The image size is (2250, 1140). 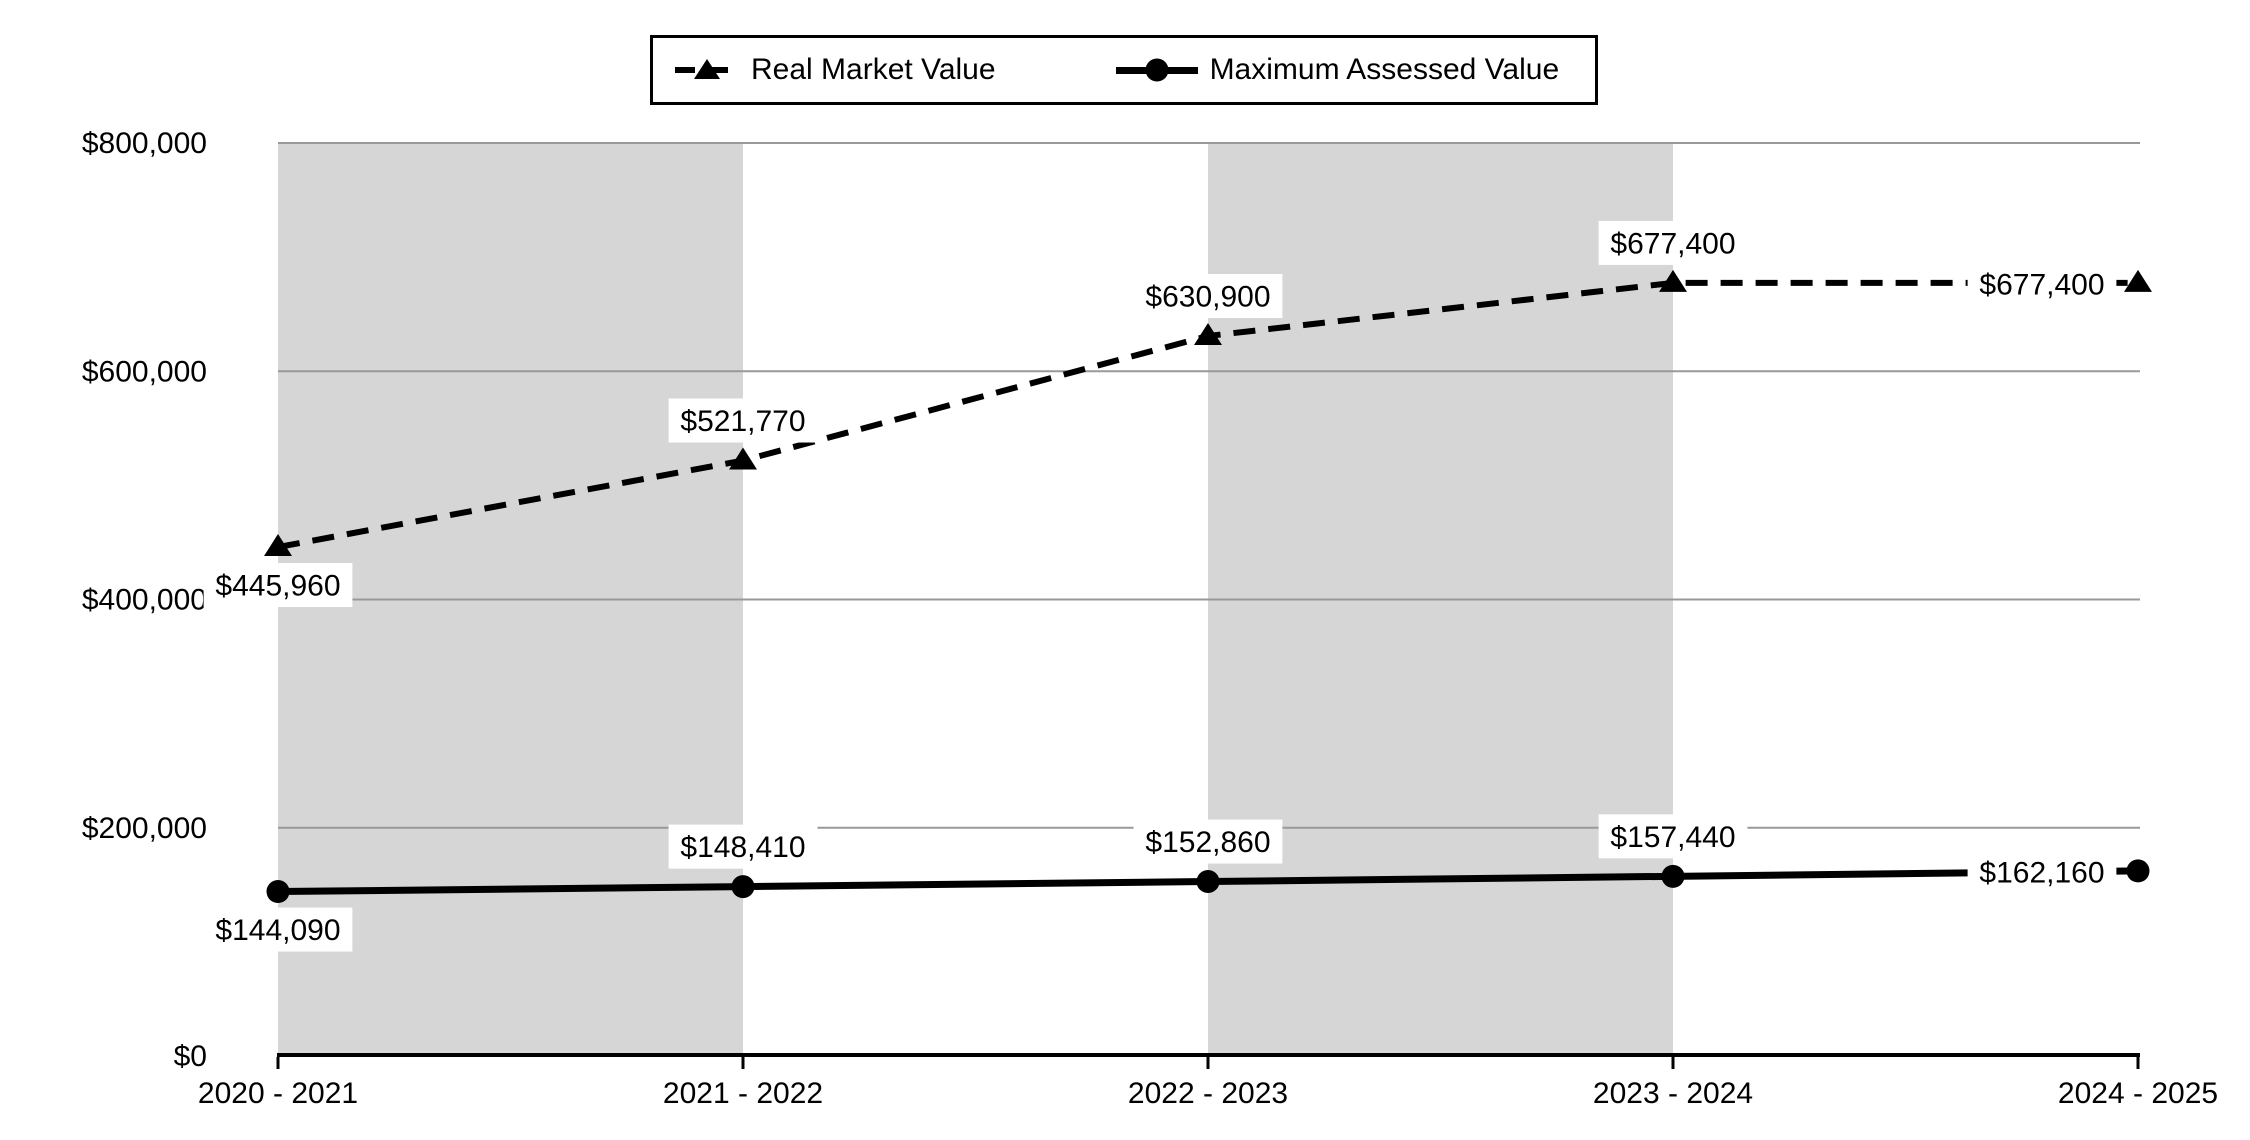 What do you see at coordinates (1673, 1093) in the screenshot?
I see `x-axis-label: 2023 - 2024` at bounding box center [1673, 1093].